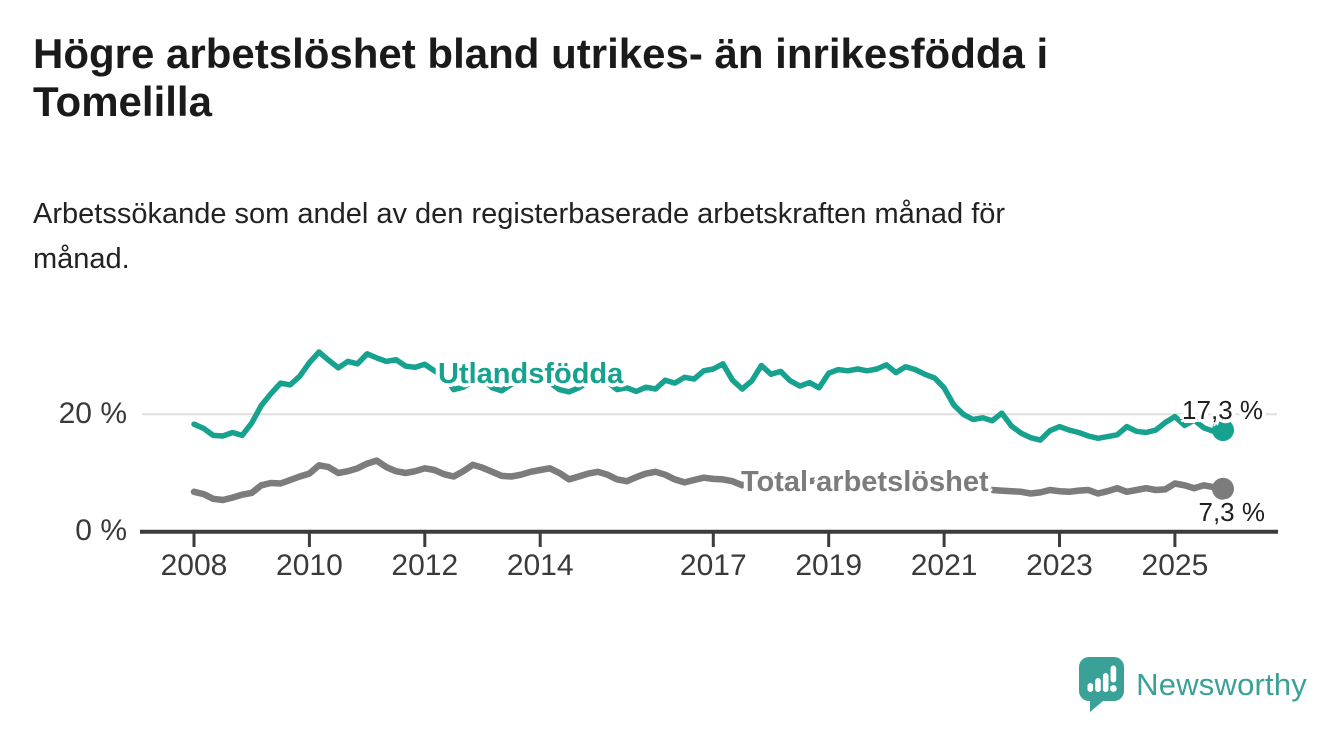 The height and width of the screenshot is (734, 1340). I want to click on x-tick-label-2019: 2019, so click(829, 565).